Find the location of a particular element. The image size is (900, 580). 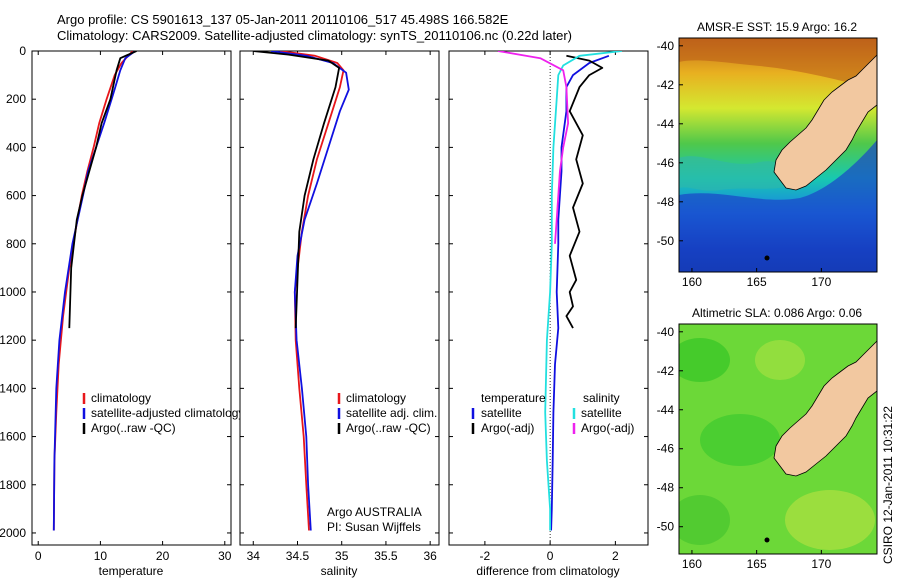

series-line-salinity-satellite is located at coordinates (583, 291).